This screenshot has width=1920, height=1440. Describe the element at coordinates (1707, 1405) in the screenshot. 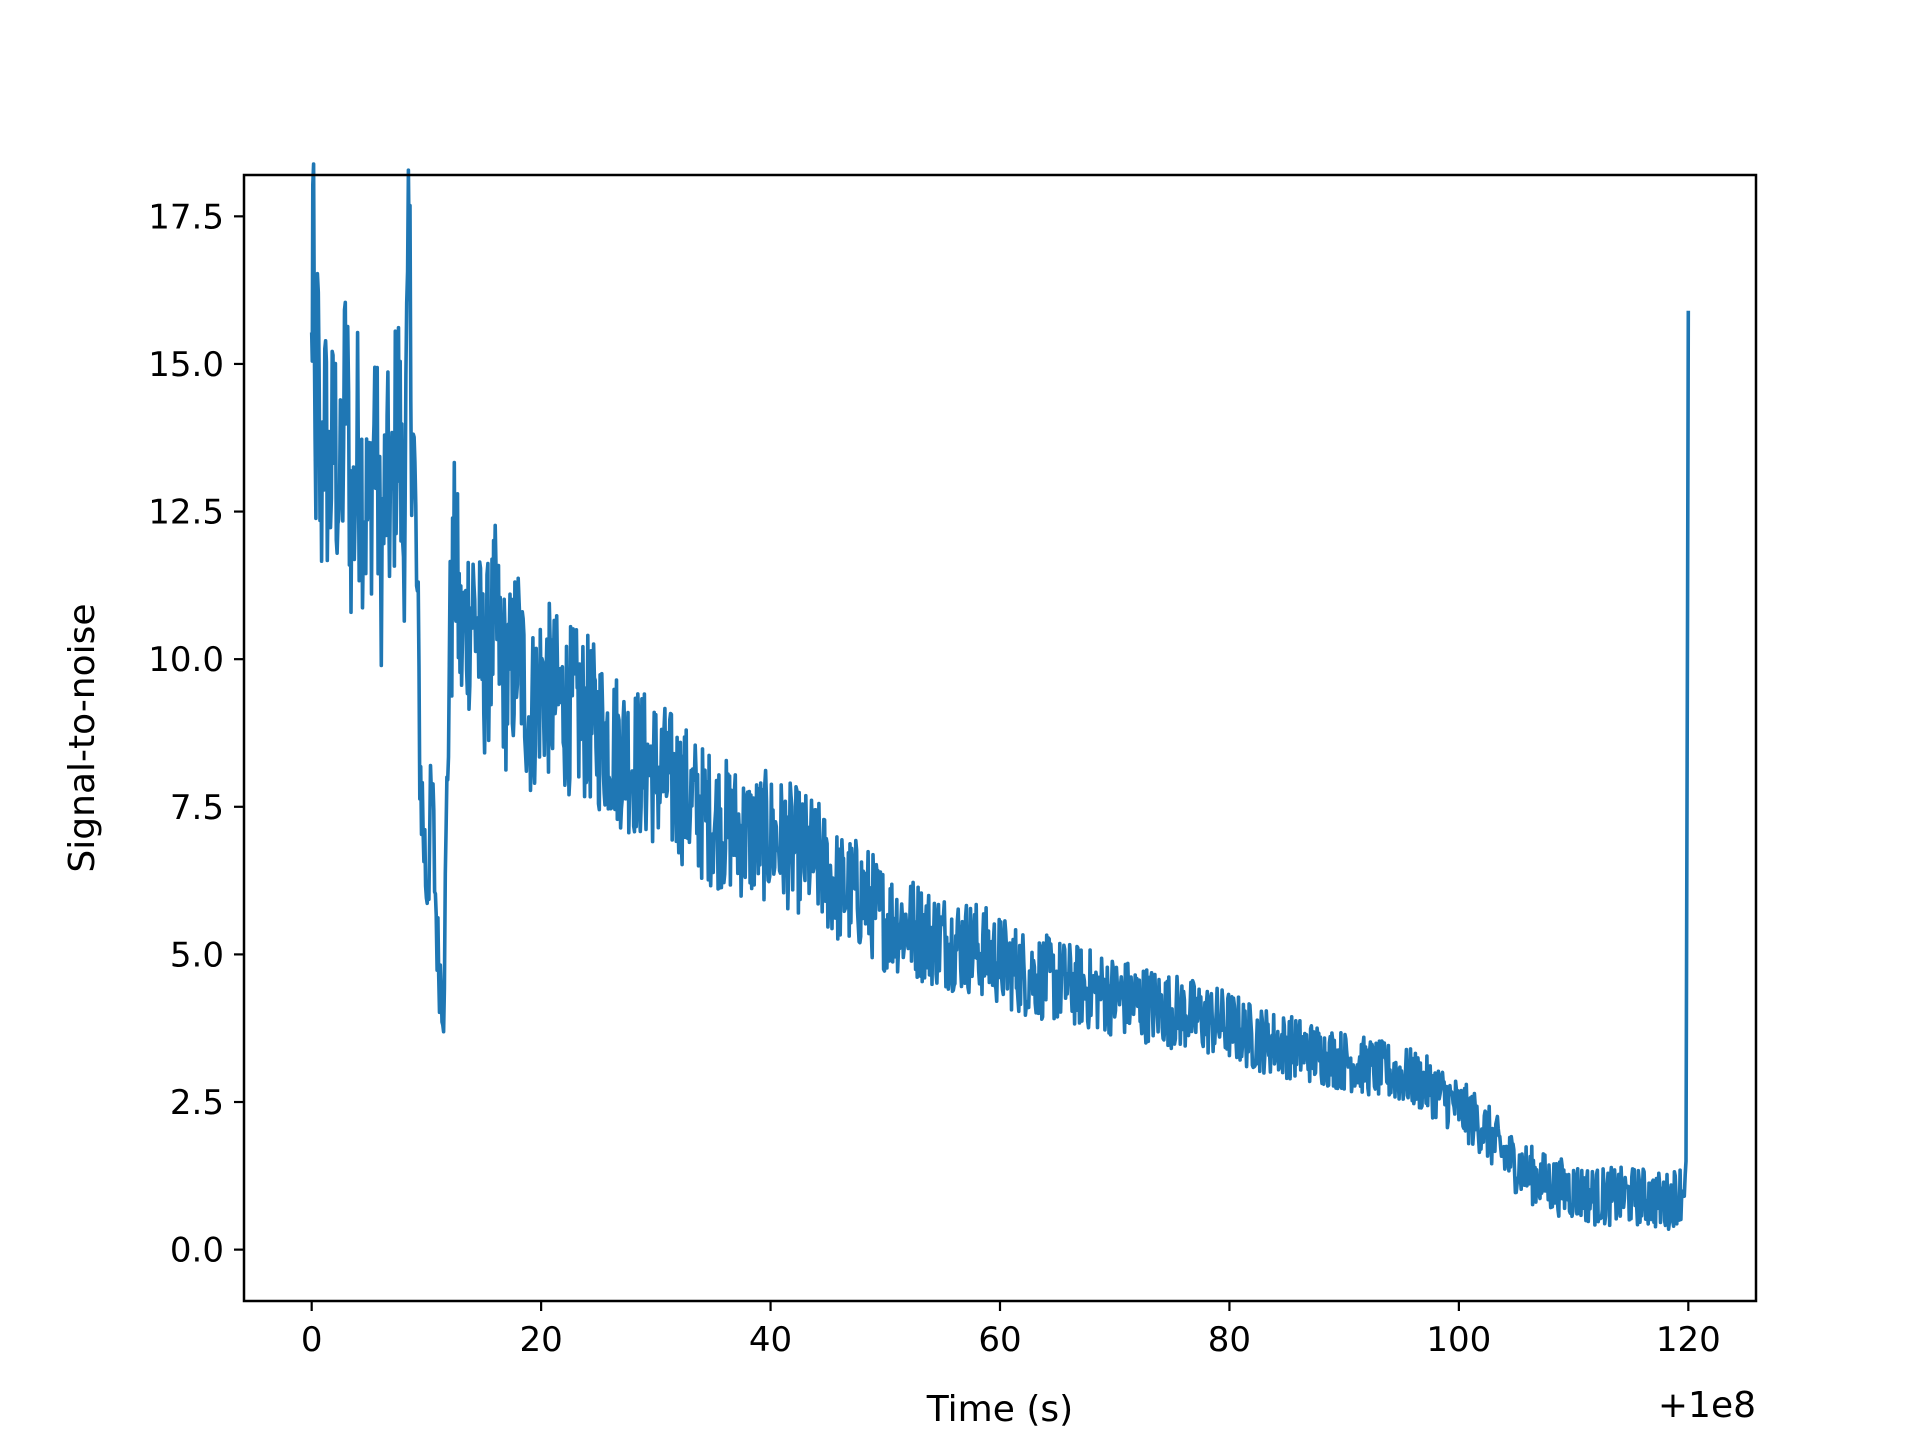

I see `x-axis-offset-label: +1e8` at that location.